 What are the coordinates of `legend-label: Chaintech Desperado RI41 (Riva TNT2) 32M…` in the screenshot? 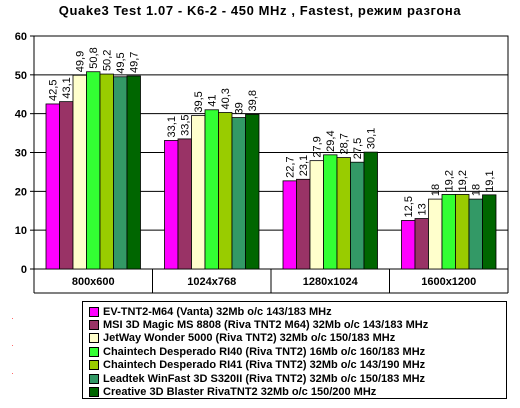 It's located at (264, 365).